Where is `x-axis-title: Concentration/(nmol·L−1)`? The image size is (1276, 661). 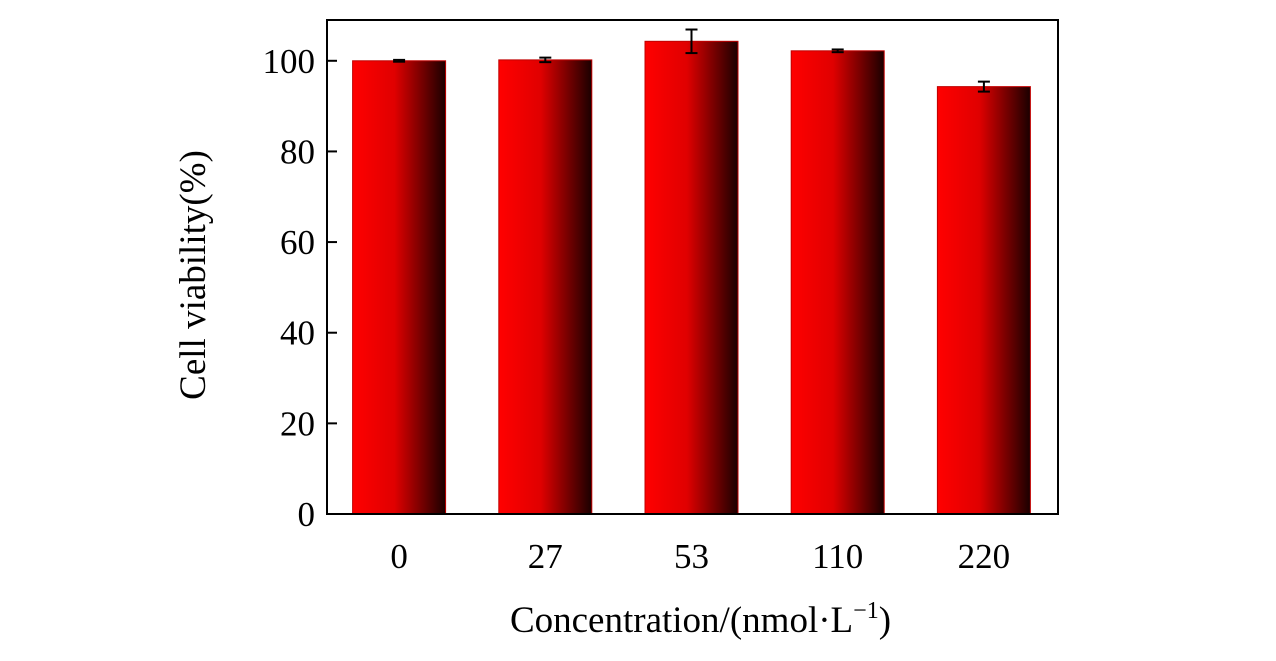 x-axis-title: Concentration/(nmol·L−1) is located at coordinates (700, 619).